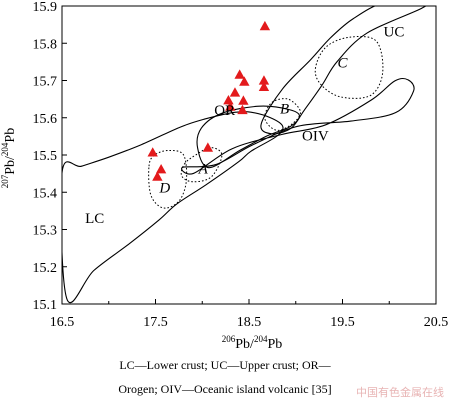  What do you see at coordinates (45, 156) in the screenshot?
I see `y-tick-label: 15.5` at bounding box center [45, 156].